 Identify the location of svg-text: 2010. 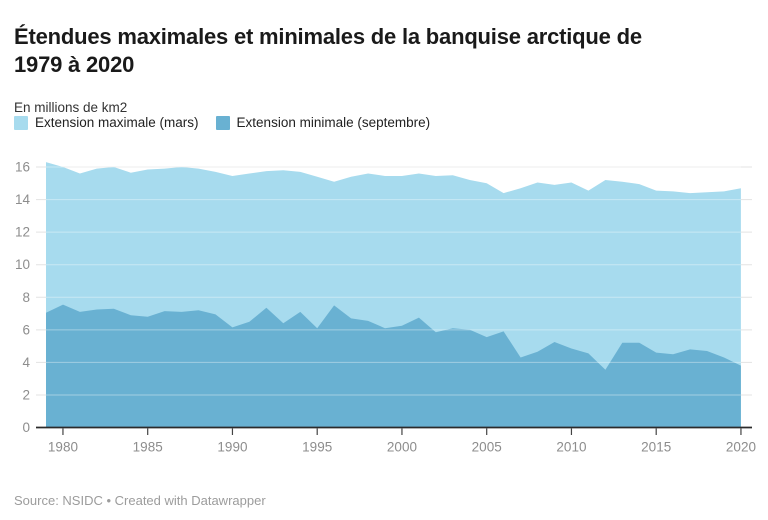
(571, 447).